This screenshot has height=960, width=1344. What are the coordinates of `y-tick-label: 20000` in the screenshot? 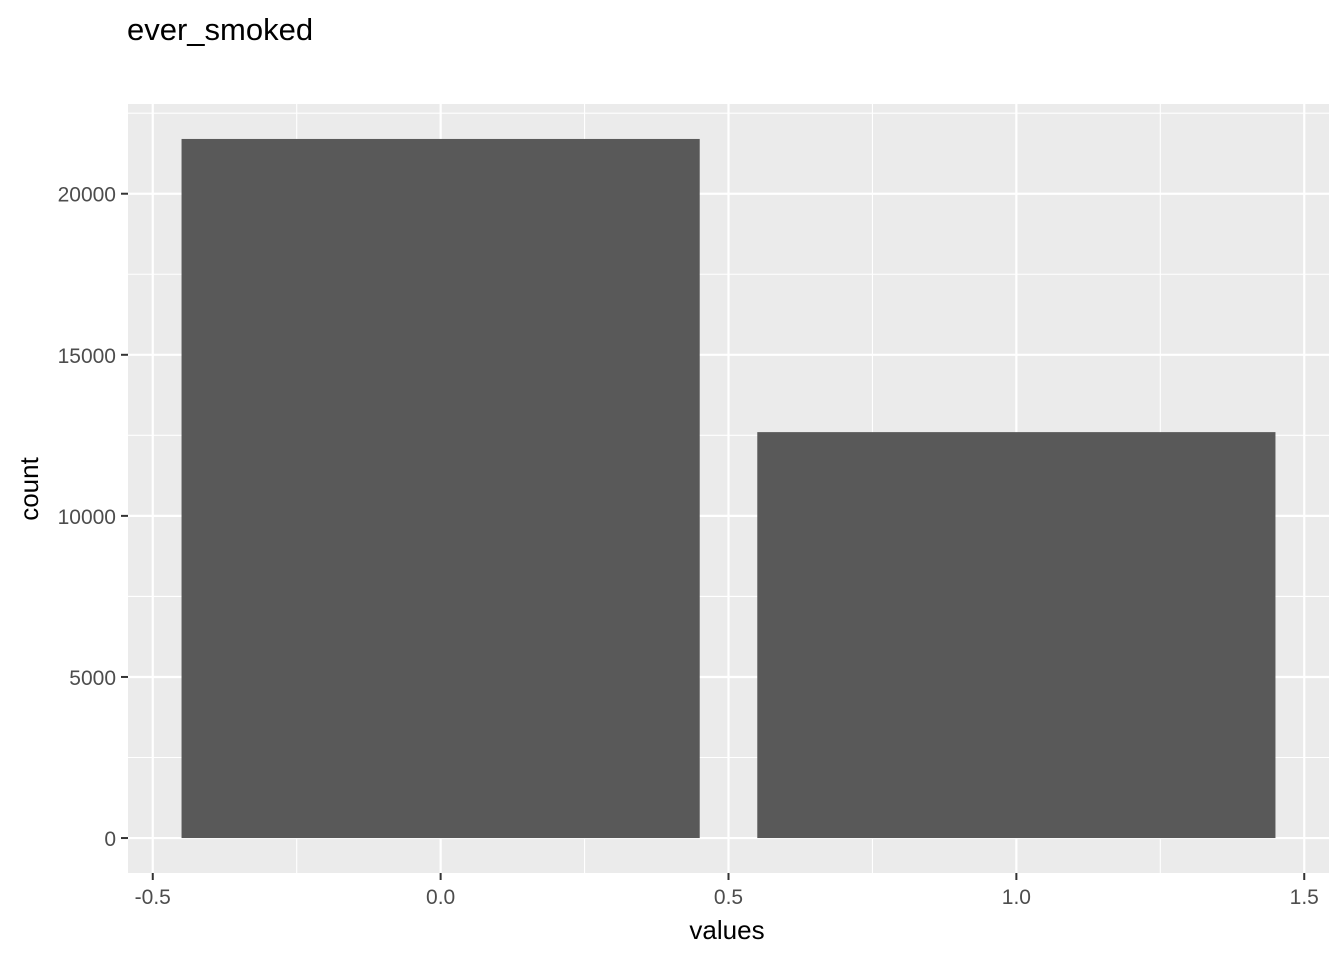 It's located at (87, 195).